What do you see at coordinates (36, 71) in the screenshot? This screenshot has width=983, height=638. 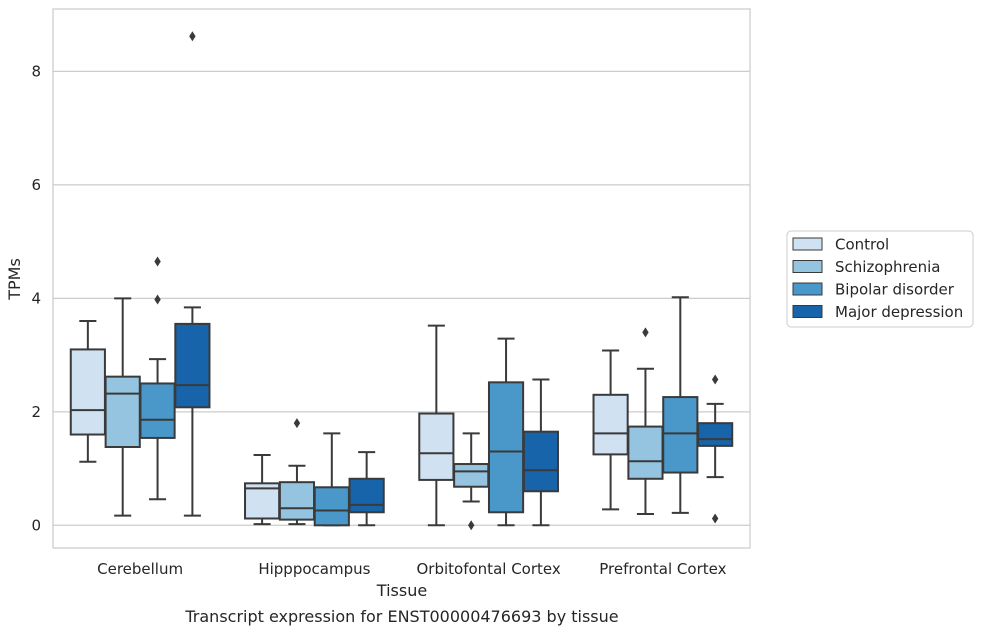 I see `y-tick-label: 8` at bounding box center [36, 71].